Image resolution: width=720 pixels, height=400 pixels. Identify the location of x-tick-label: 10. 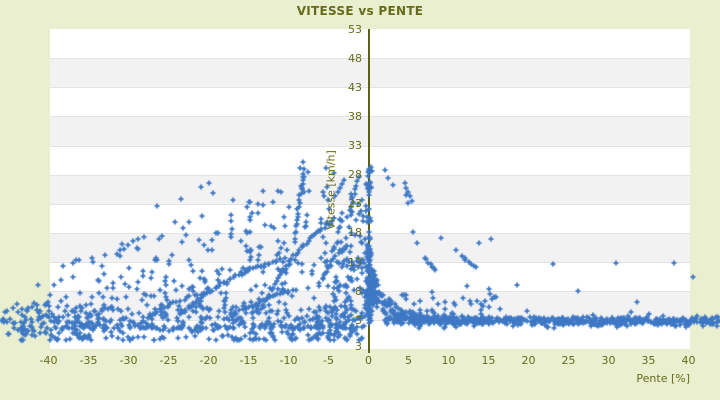
(448, 360).